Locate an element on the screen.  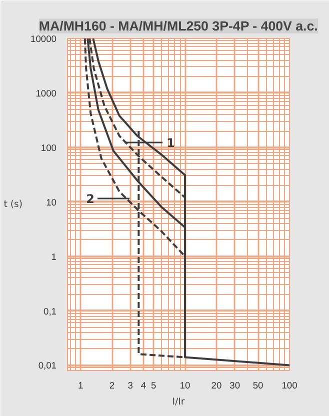
x-tick-label: 10 is located at coordinates (185, 385).